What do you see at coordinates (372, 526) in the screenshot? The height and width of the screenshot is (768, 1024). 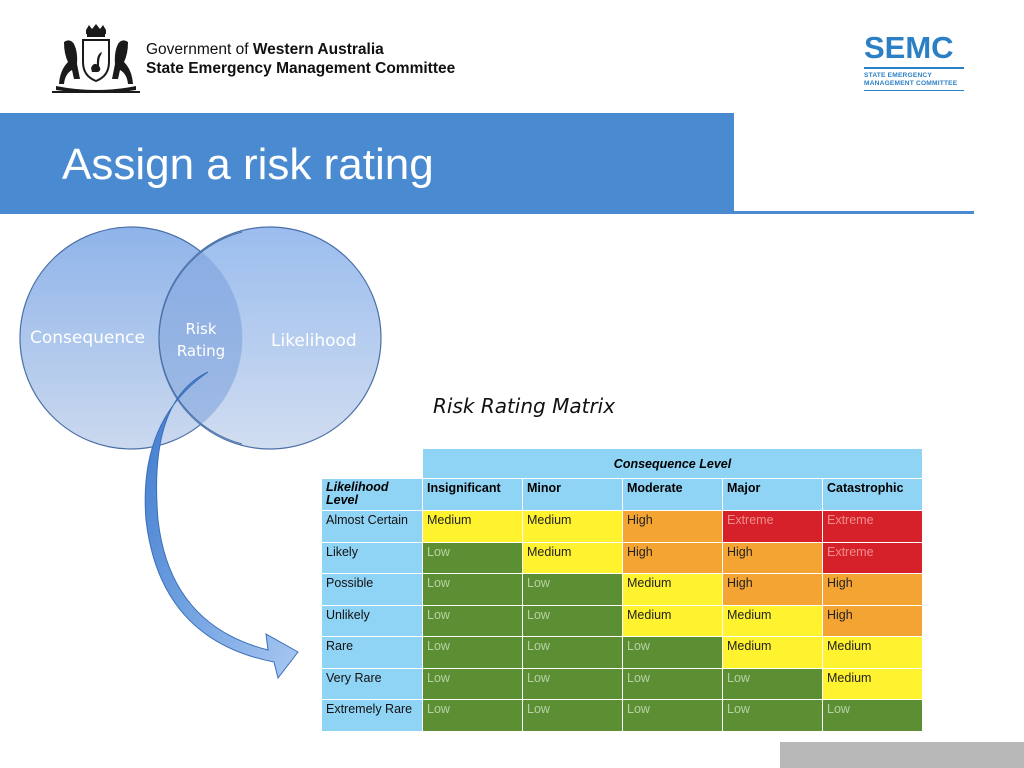 I see `likelihood-row-label: Almost Certain` at bounding box center [372, 526].